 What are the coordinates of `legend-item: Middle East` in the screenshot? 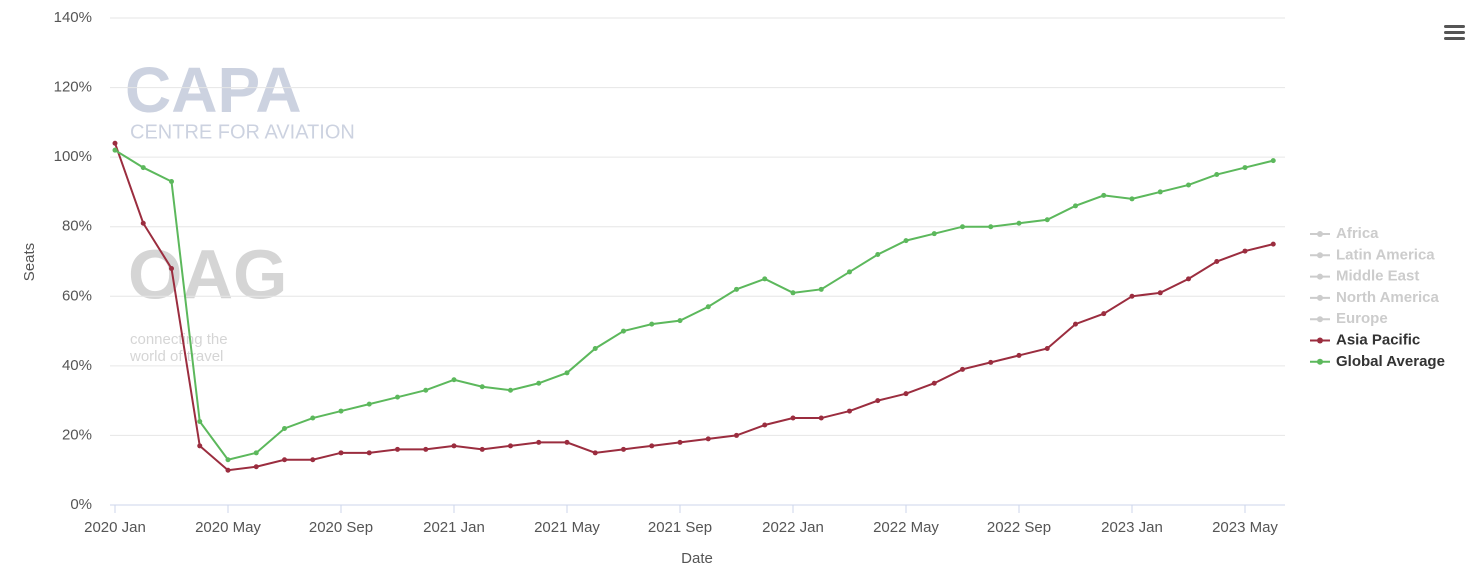 It's located at (1364, 276).